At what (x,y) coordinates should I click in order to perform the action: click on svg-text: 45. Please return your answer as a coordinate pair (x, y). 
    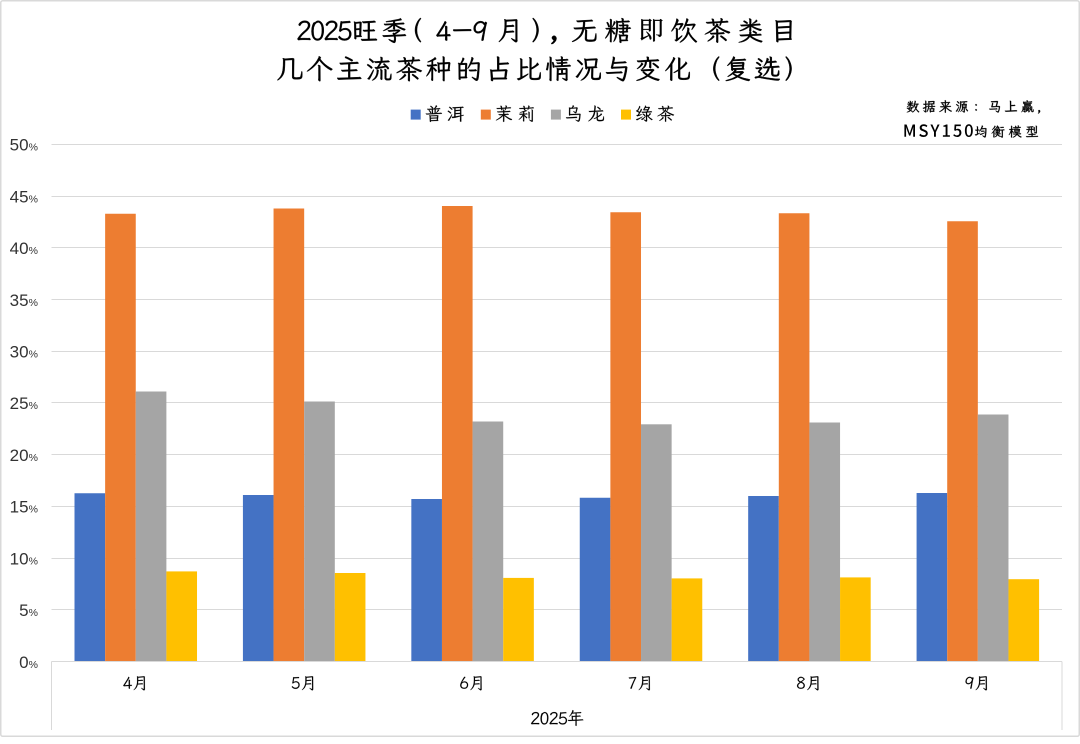
    Looking at the image, I should click on (19, 196).